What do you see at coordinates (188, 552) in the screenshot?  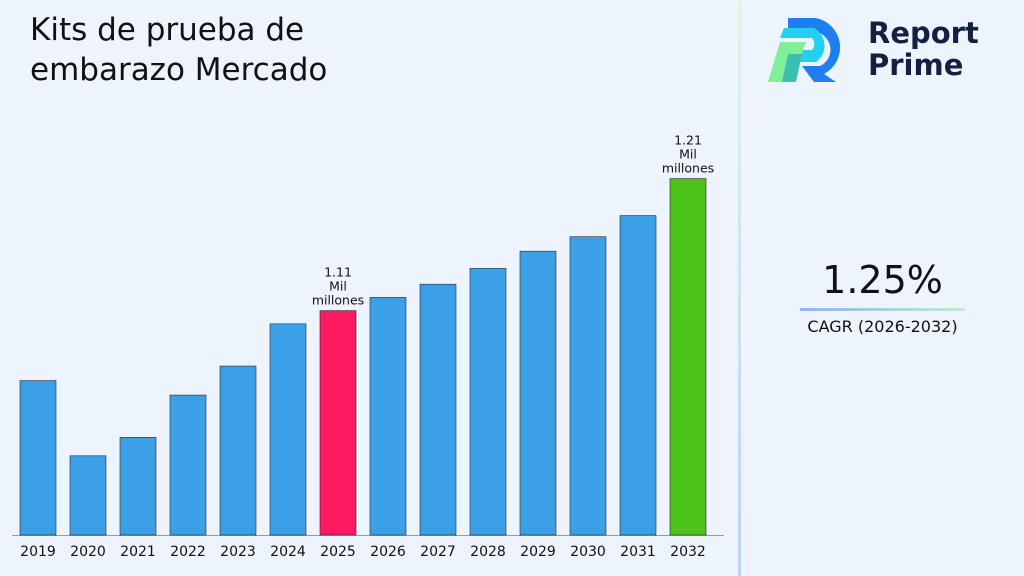 I see `x-tick-label: 2022` at bounding box center [188, 552].